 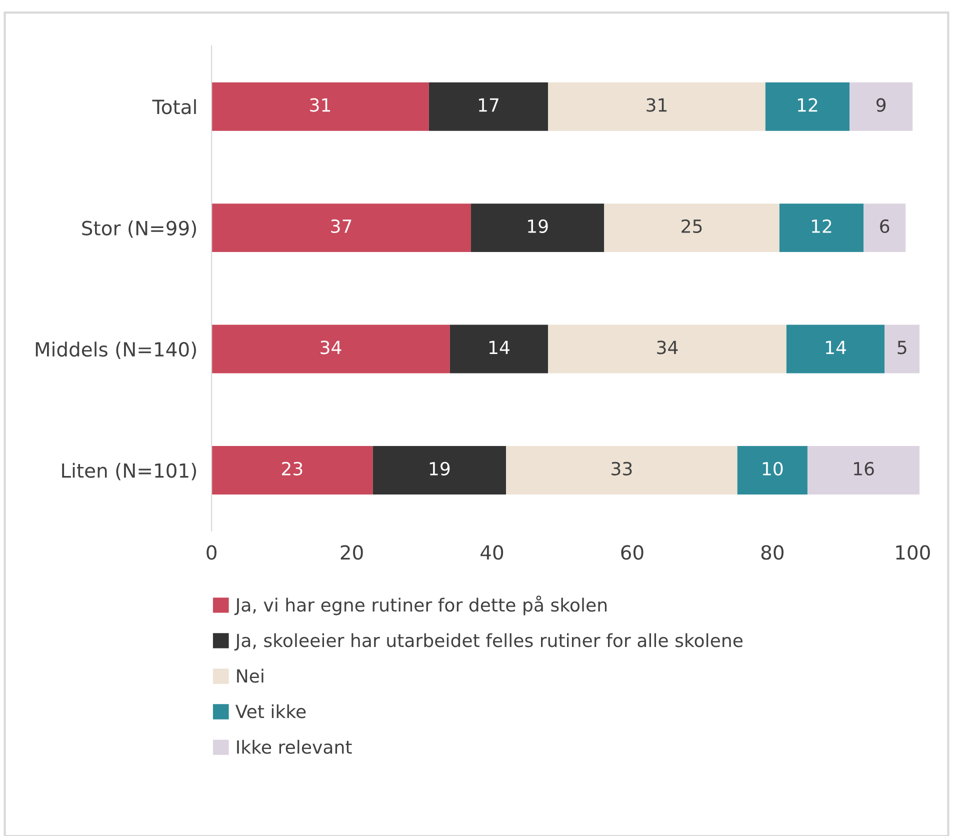 I want to click on y-tick-label: Middels (N=140), so click(x=116, y=350).